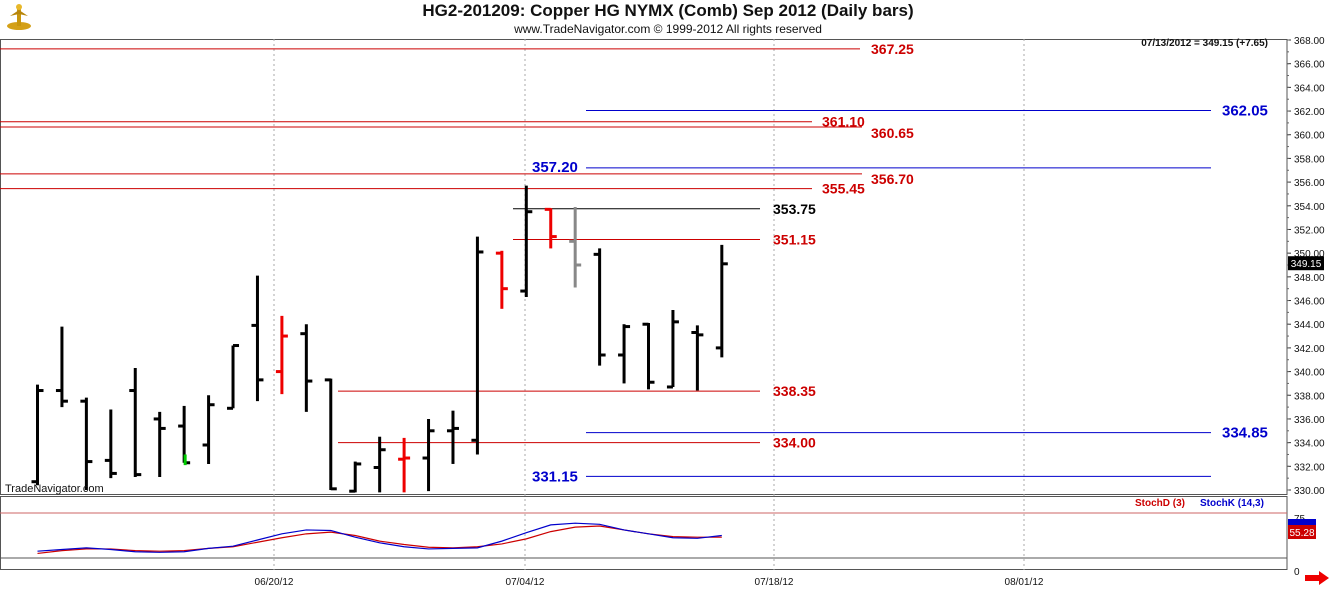 This screenshot has width=1336, height=594. What do you see at coordinates (1024, 582) in the screenshot?
I see `x-tick-label: 08/01/12` at bounding box center [1024, 582].